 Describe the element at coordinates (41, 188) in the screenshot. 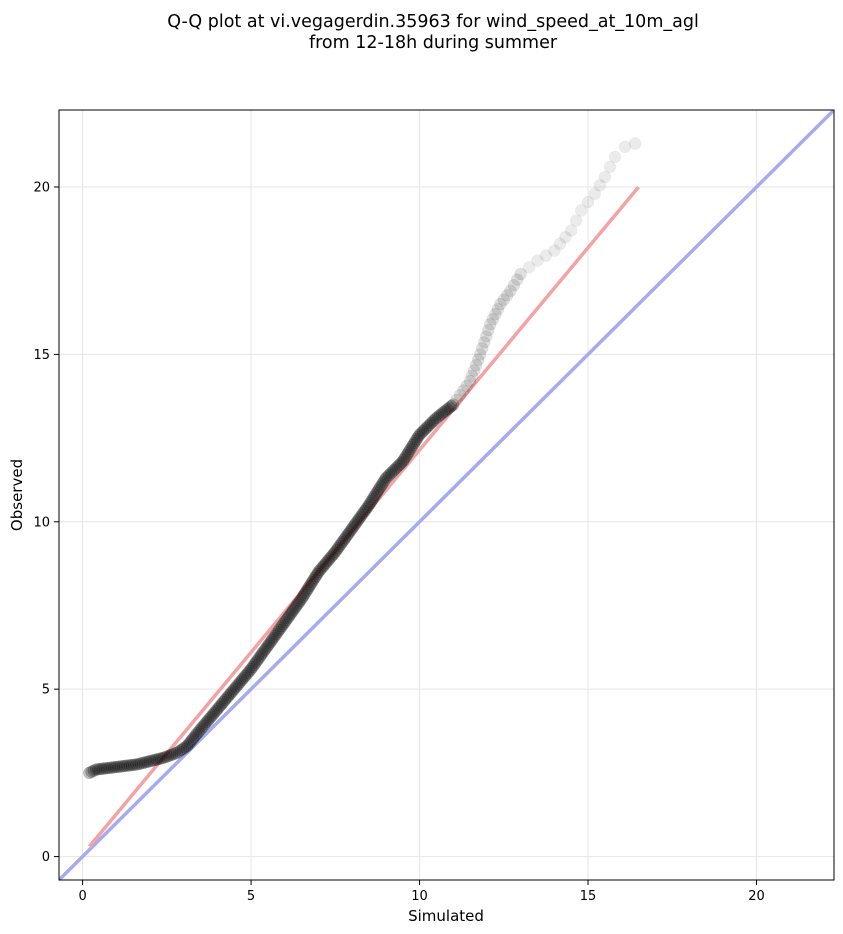

I see `y-tick-label-4: 20` at that location.